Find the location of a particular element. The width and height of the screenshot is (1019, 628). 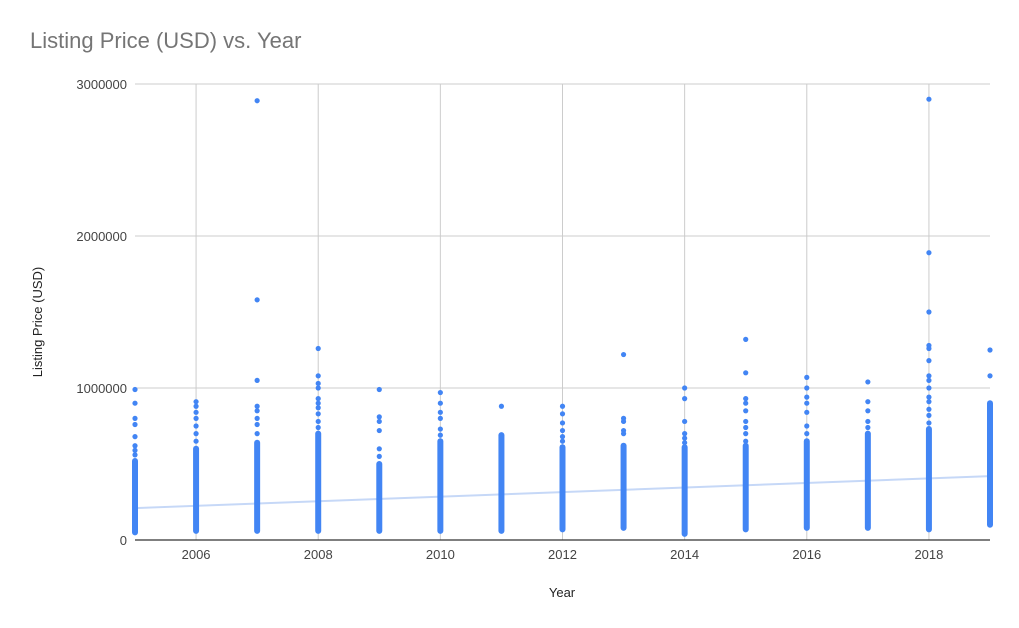

x-tick-label: 2018 is located at coordinates (928, 554).